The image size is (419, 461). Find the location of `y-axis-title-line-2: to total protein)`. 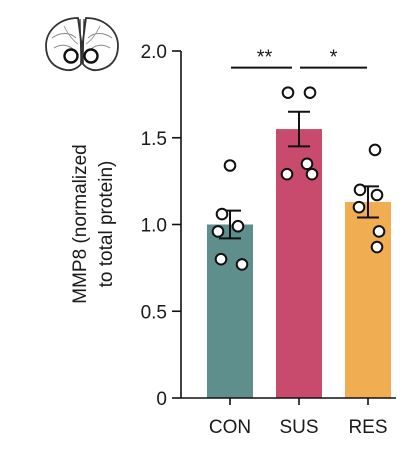

y-axis-title-line-2: to total protein) is located at coordinates (106, 224).